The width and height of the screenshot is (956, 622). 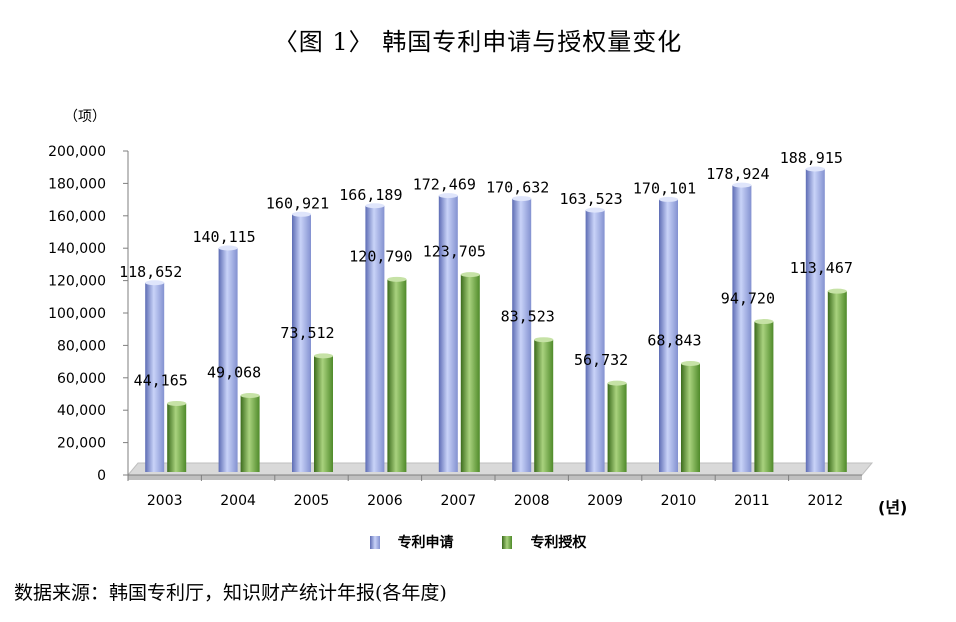 What do you see at coordinates (825, 501) in the screenshot?
I see `x-tick-label: 2012` at bounding box center [825, 501].